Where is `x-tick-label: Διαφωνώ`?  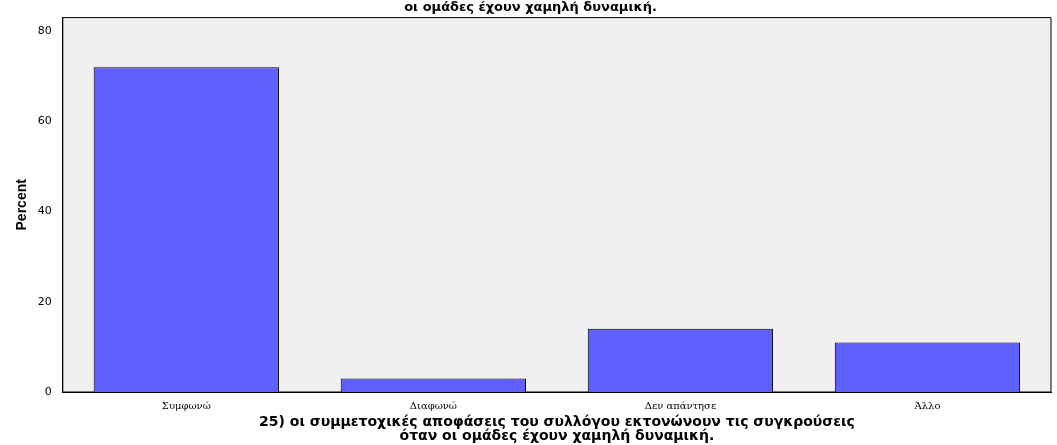
x-tick-label: Διαφωνώ is located at coordinates (433, 405).